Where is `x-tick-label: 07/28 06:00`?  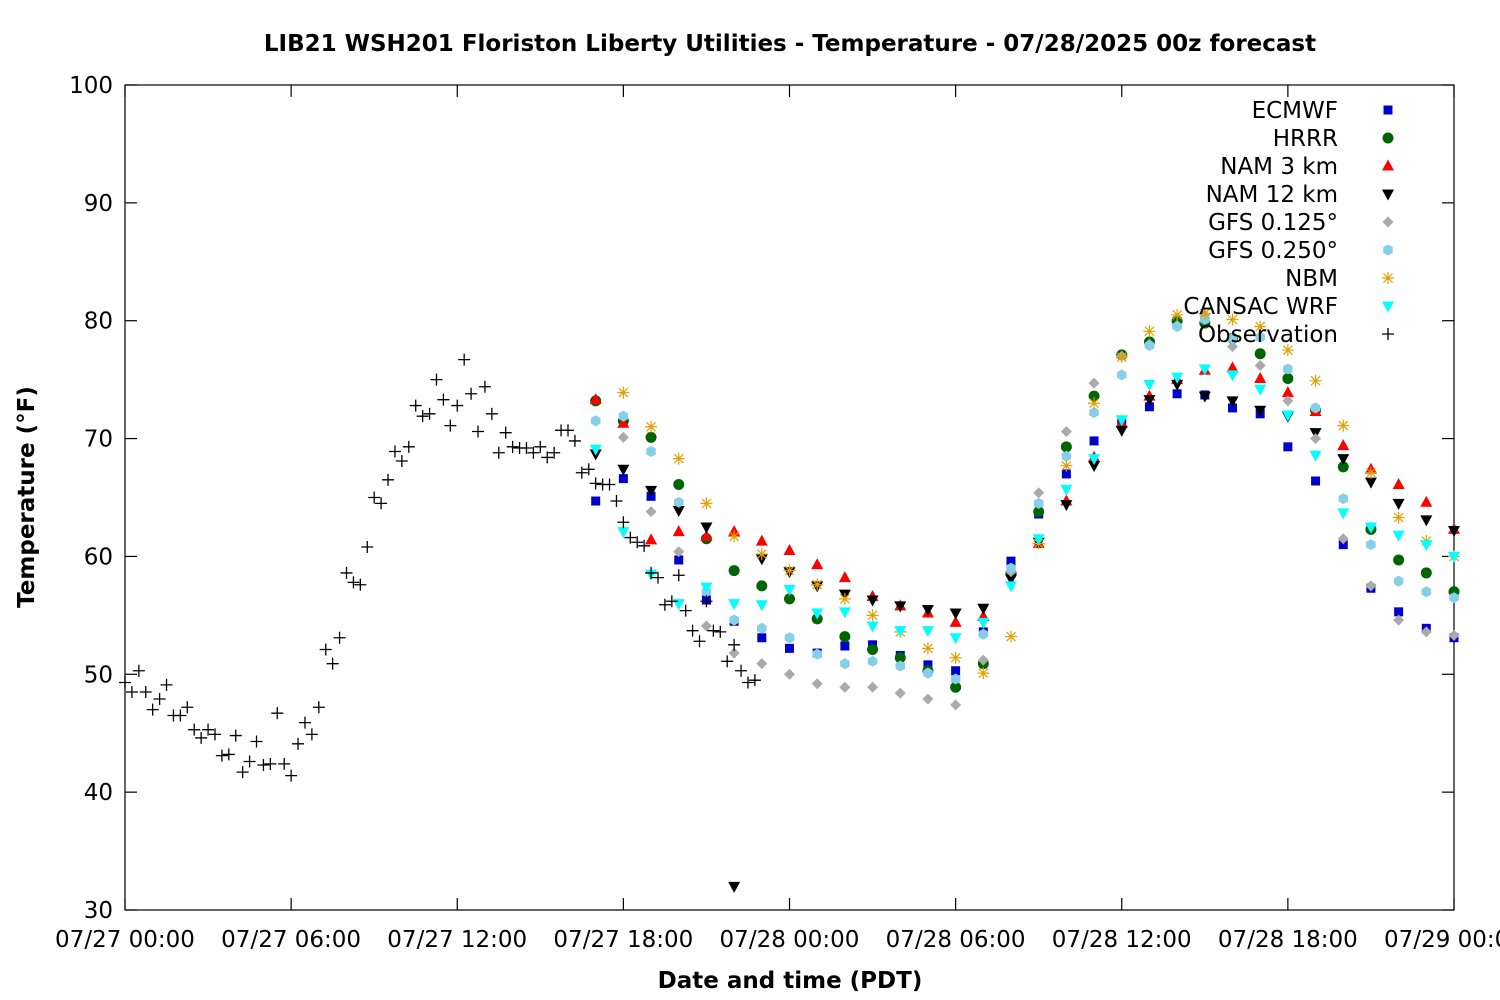 x-tick-label: 07/28 06:00 is located at coordinates (956, 940).